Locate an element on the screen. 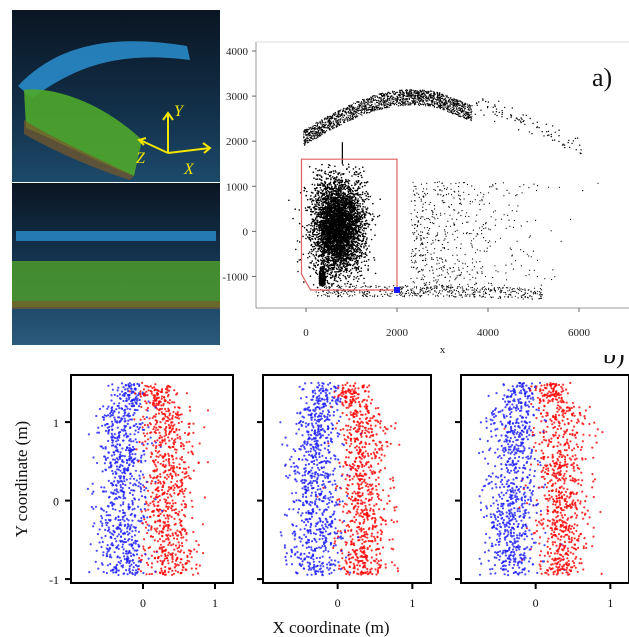 This screenshot has height=637, width=629. roi-marker is located at coordinates (397, 289).